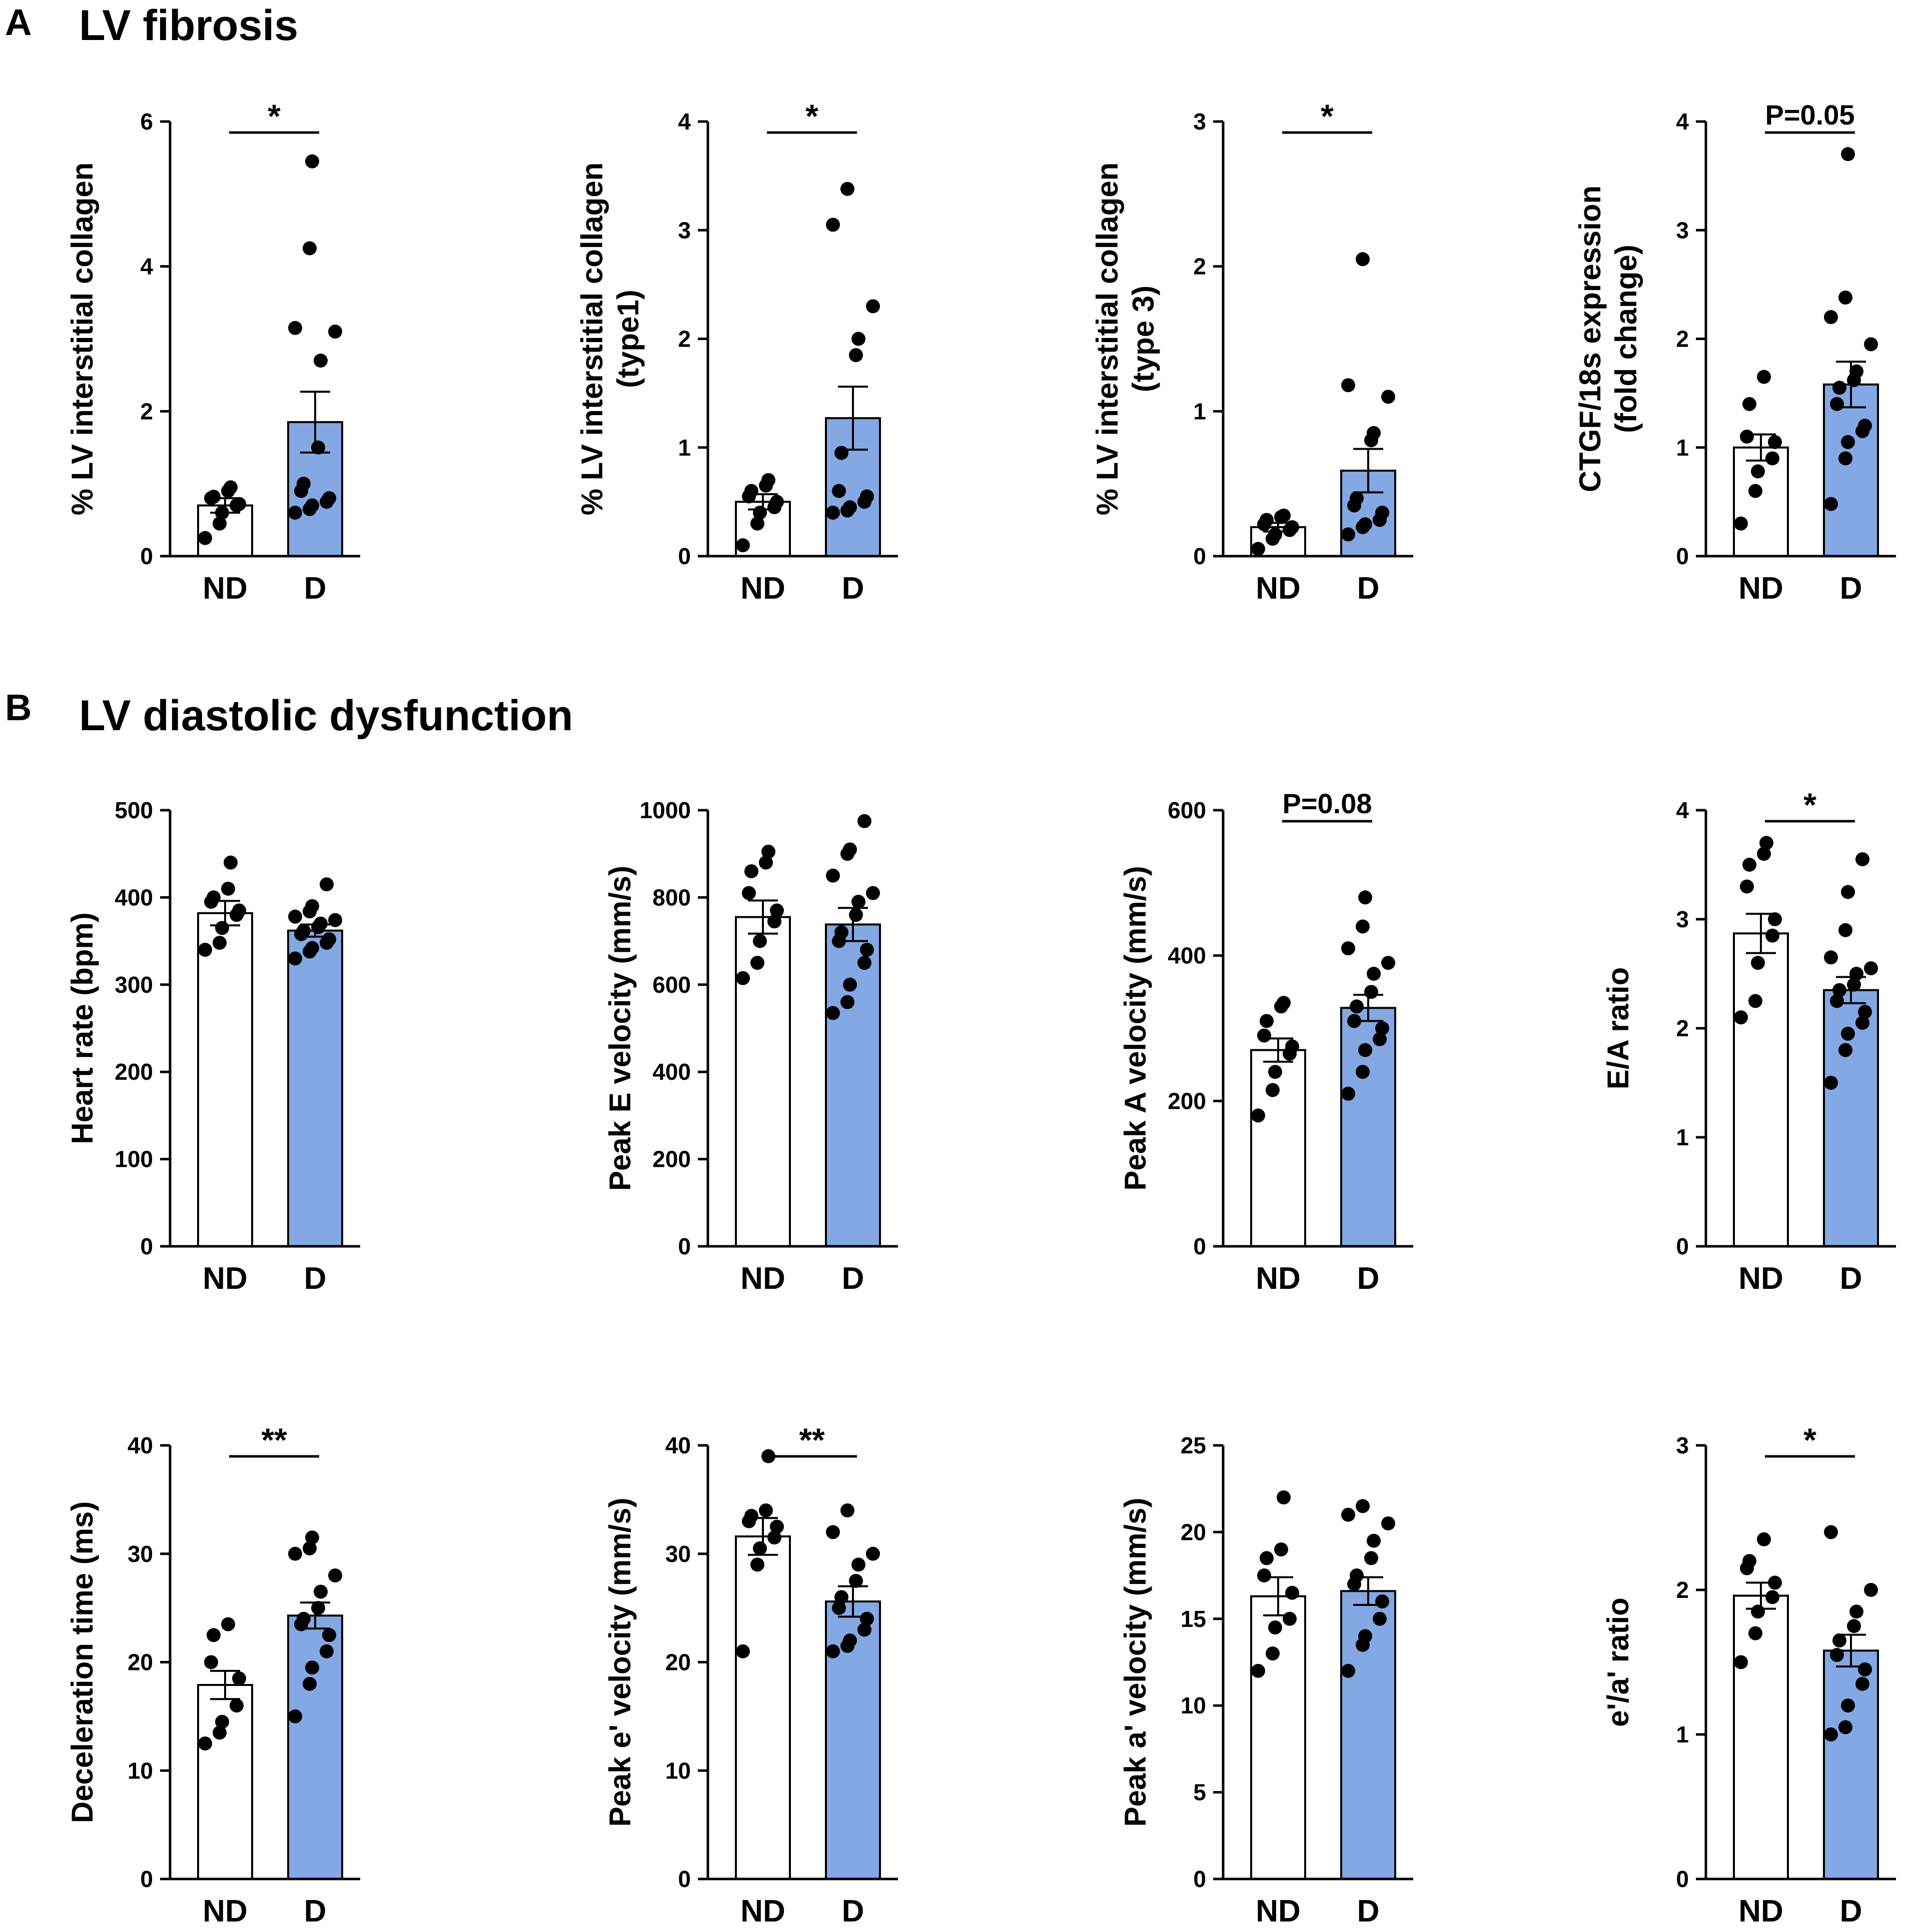 The width and height of the screenshot is (1932, 1928). I want to click on significance-label: *, so click(1809, 1439).